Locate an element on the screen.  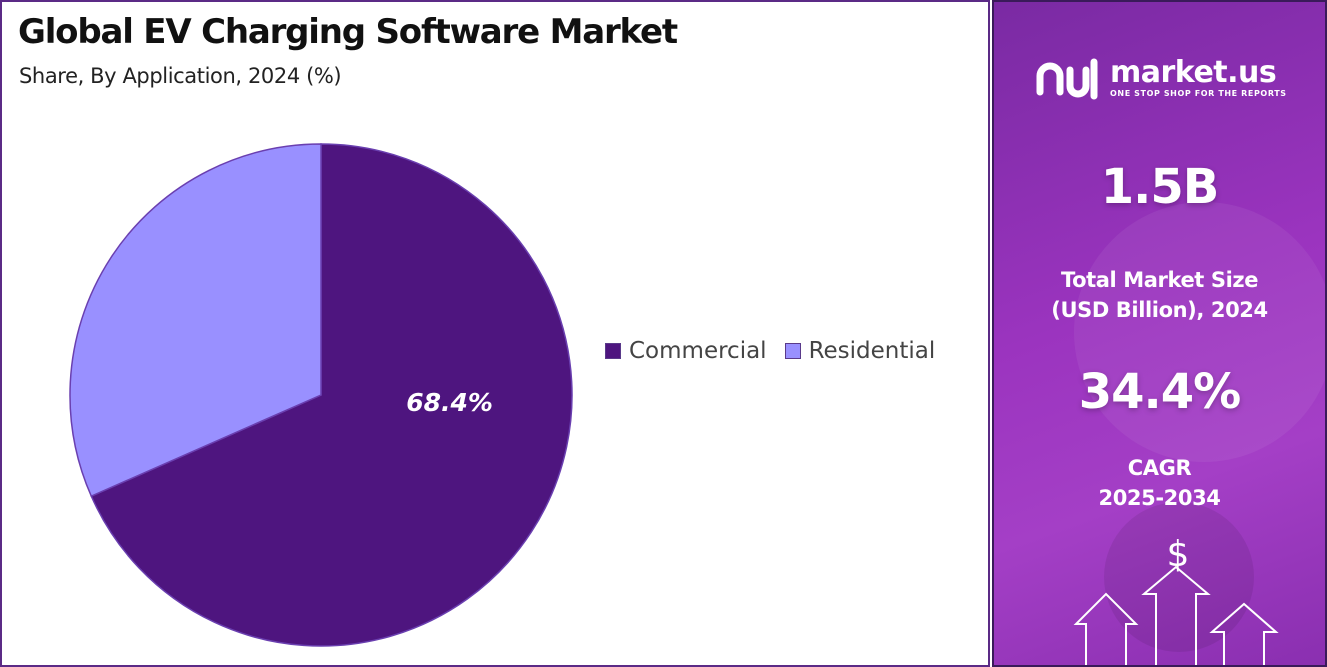
brand-logo: market.us ONE STOP SHOP FOR THE REPORTS is located at coordinates (1160, 77).